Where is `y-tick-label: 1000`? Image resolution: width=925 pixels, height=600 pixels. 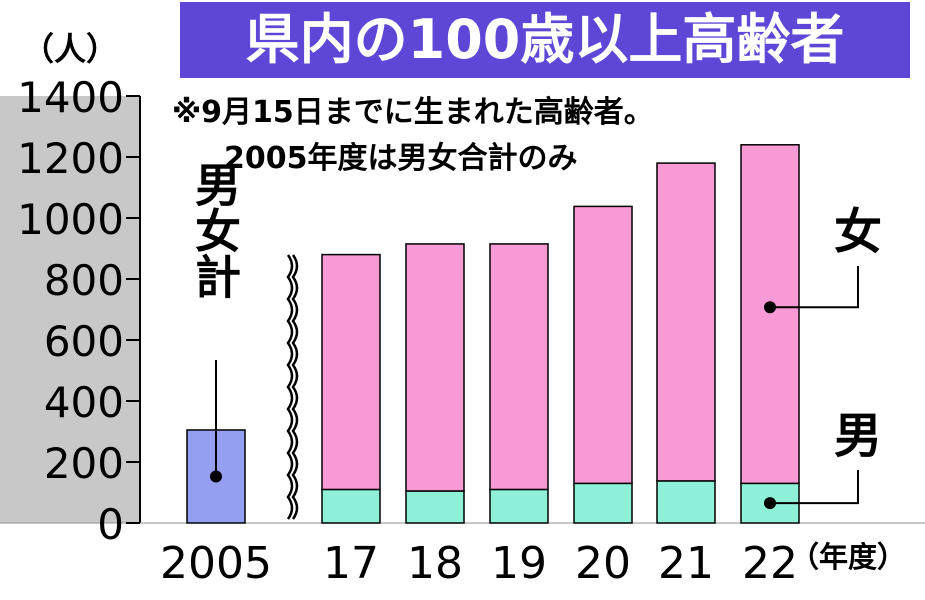
y-tick-label: 1000 is located at coordinates (70, 219).